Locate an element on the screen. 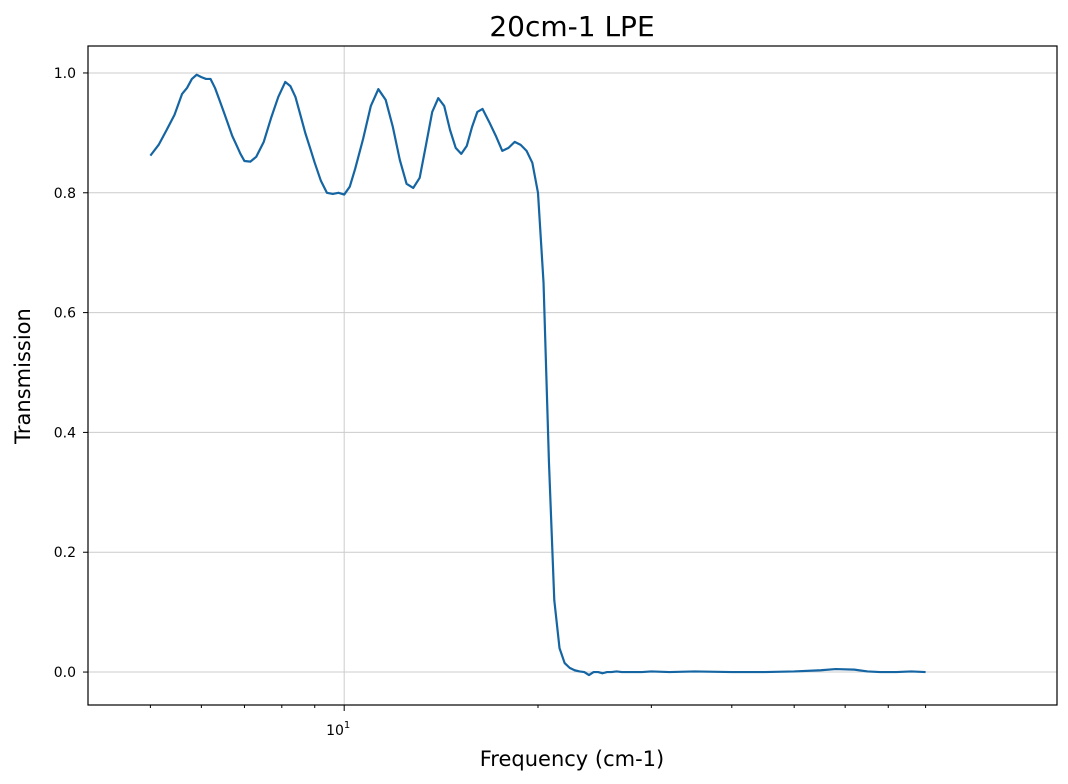 Image resolution: width=1068 pixels, height=784 pixels. x-axis-label: Frequency (cm-1) is located at coordinates (572, 759).